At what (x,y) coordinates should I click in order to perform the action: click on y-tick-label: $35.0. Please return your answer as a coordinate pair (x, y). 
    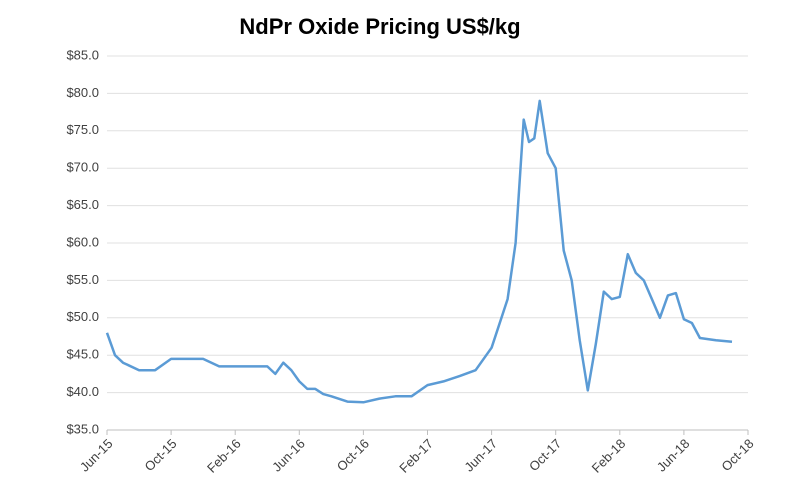
    Looking at the image, I should click on (82, 428).